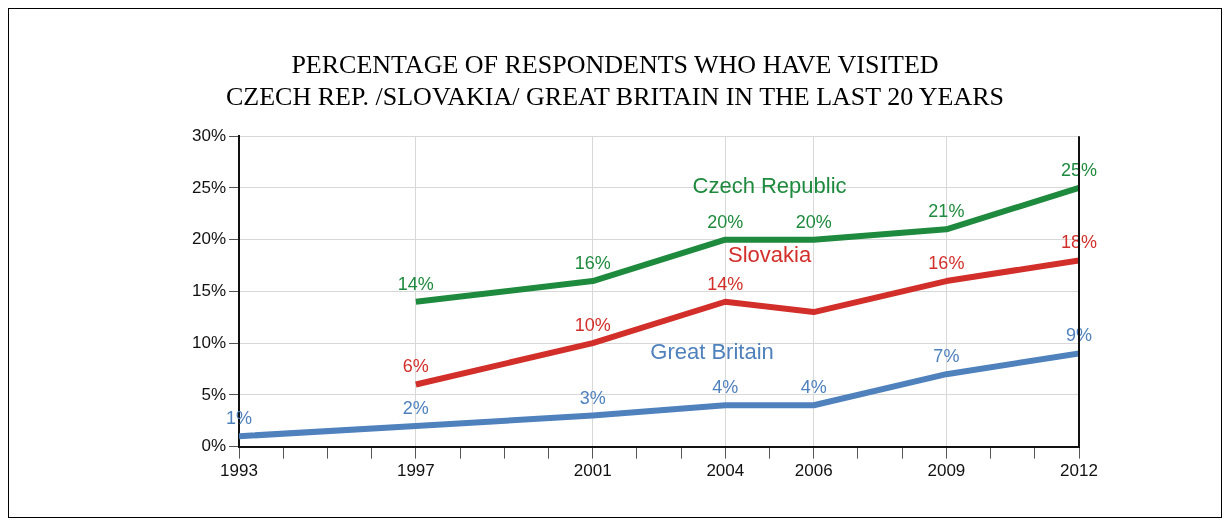  I want to click on y-tick-label: 5%, so click(214, 394).